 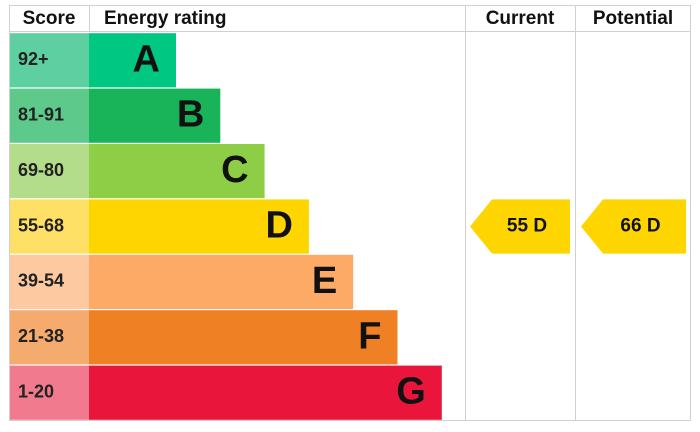 I want to click on rating-letter: E, so click(x=324, y=281).